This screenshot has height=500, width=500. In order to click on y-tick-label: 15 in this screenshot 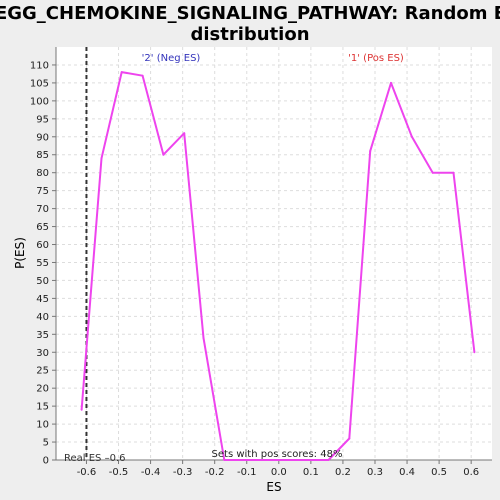, I will do `click(42, 407)`.